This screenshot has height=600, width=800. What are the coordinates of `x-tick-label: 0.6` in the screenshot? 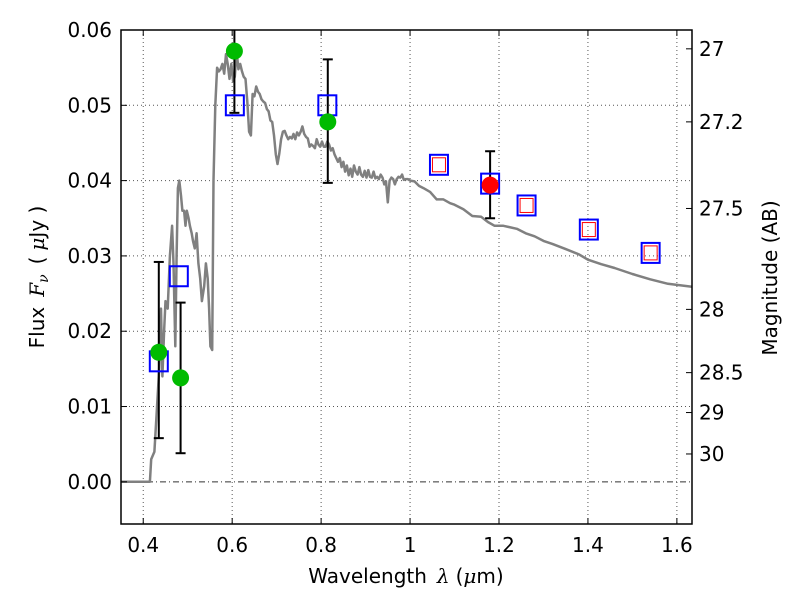 It's located at (232, 545).